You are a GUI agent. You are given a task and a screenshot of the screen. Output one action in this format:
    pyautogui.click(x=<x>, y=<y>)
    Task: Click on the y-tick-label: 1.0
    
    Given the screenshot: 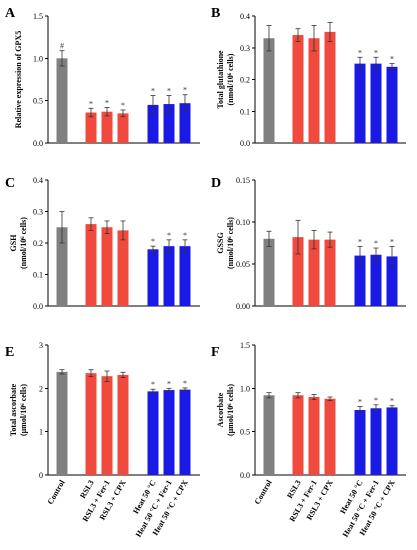 What is the action you would take?
    pyautogui.click(x=38, y=58)
    